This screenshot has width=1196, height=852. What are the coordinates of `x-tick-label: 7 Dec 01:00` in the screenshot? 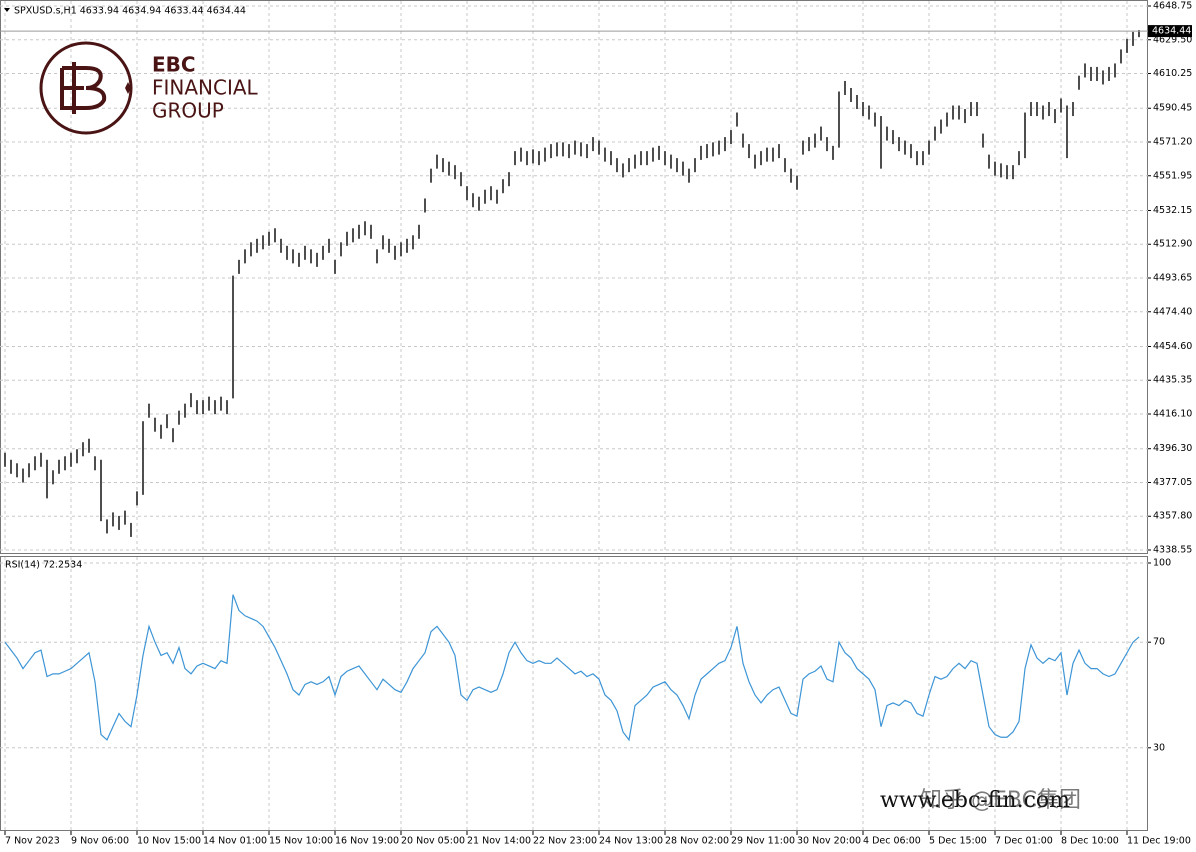 It's located at (1024, 841).